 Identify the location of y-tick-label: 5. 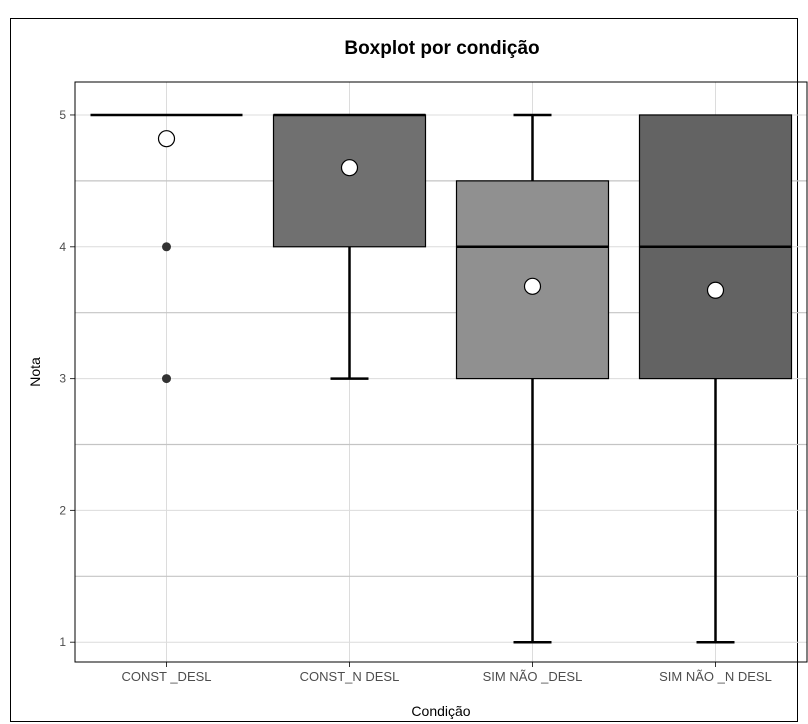
(62, 115).